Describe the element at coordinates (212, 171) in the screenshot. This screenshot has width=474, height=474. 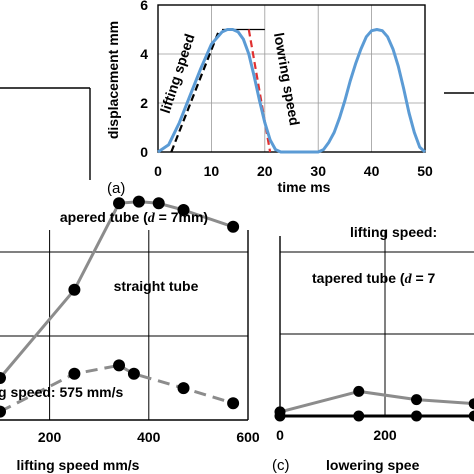
I see `a-xtick-label: 10` at that location.